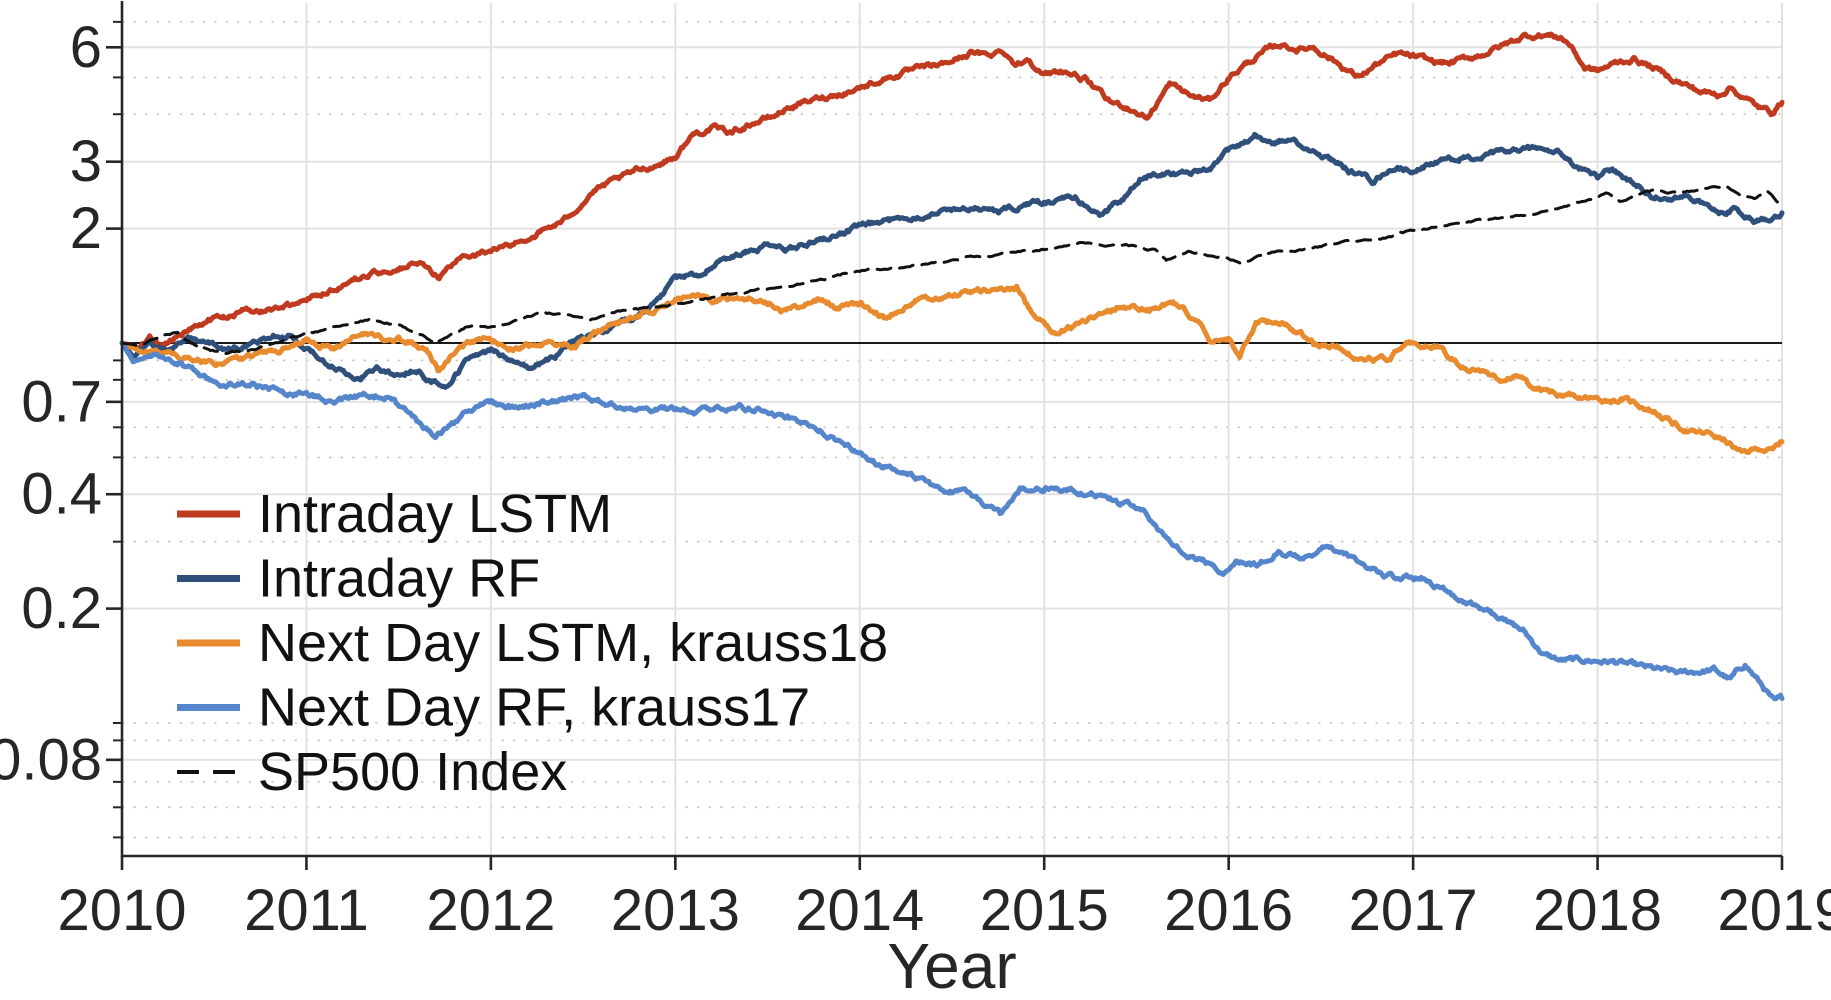 This screenshot has width=1831, height=1000. I want to click on y-tick-label: 6, so click(86, 47).